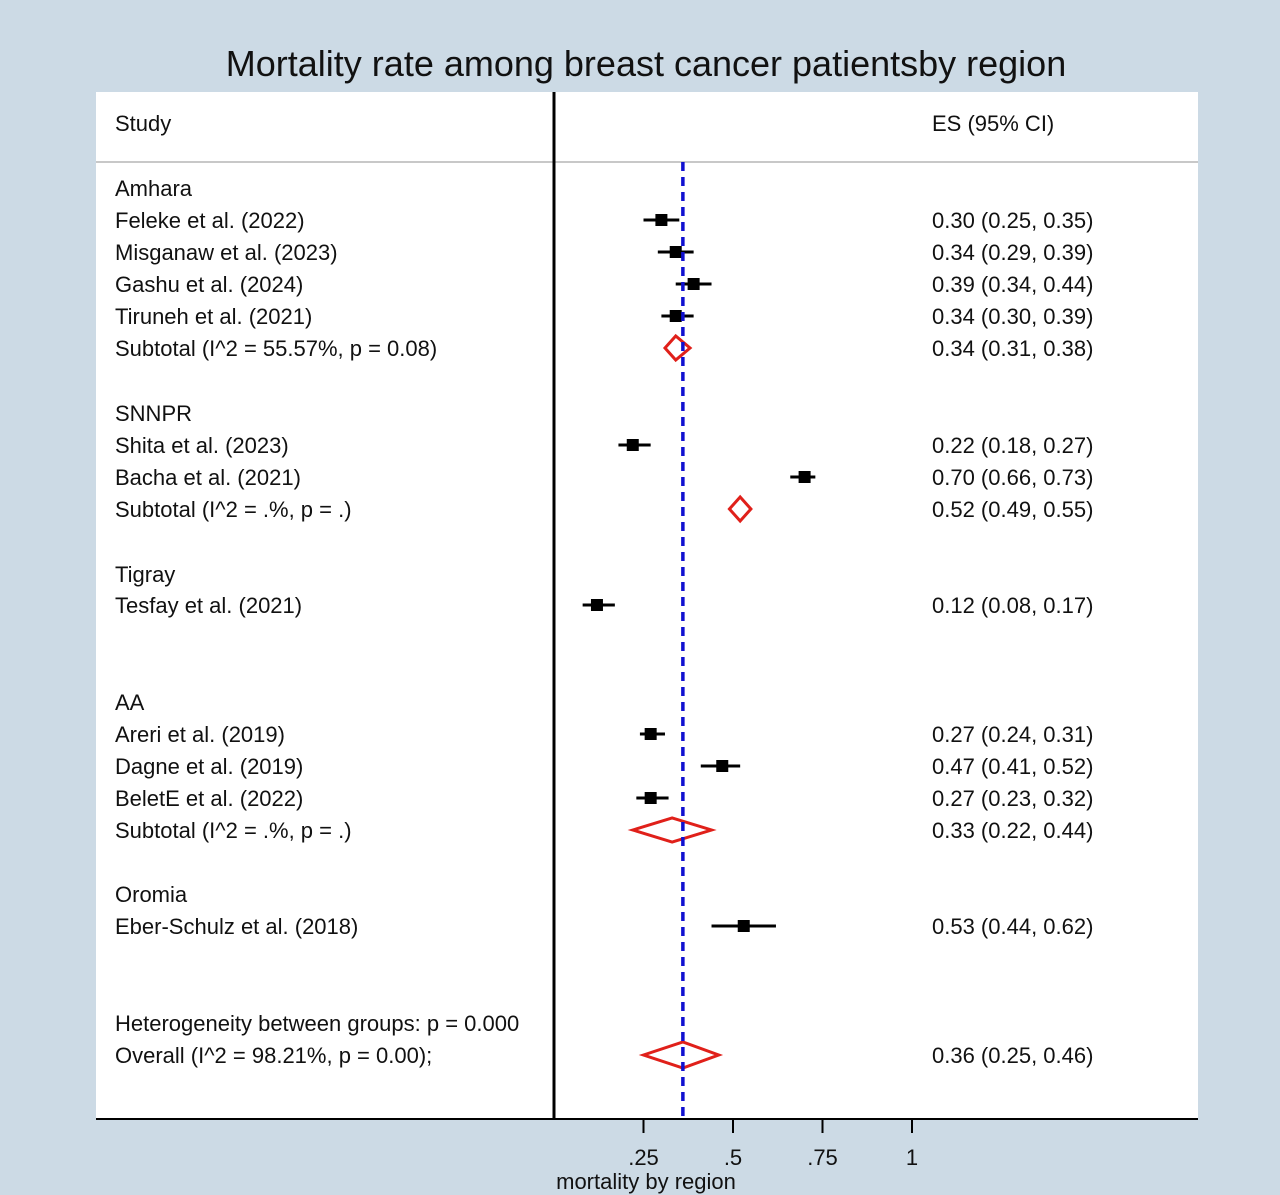 The height and width of the screenshot is (1195, 1280). I want to click on group-label: SNNPR, so click(153, 413).